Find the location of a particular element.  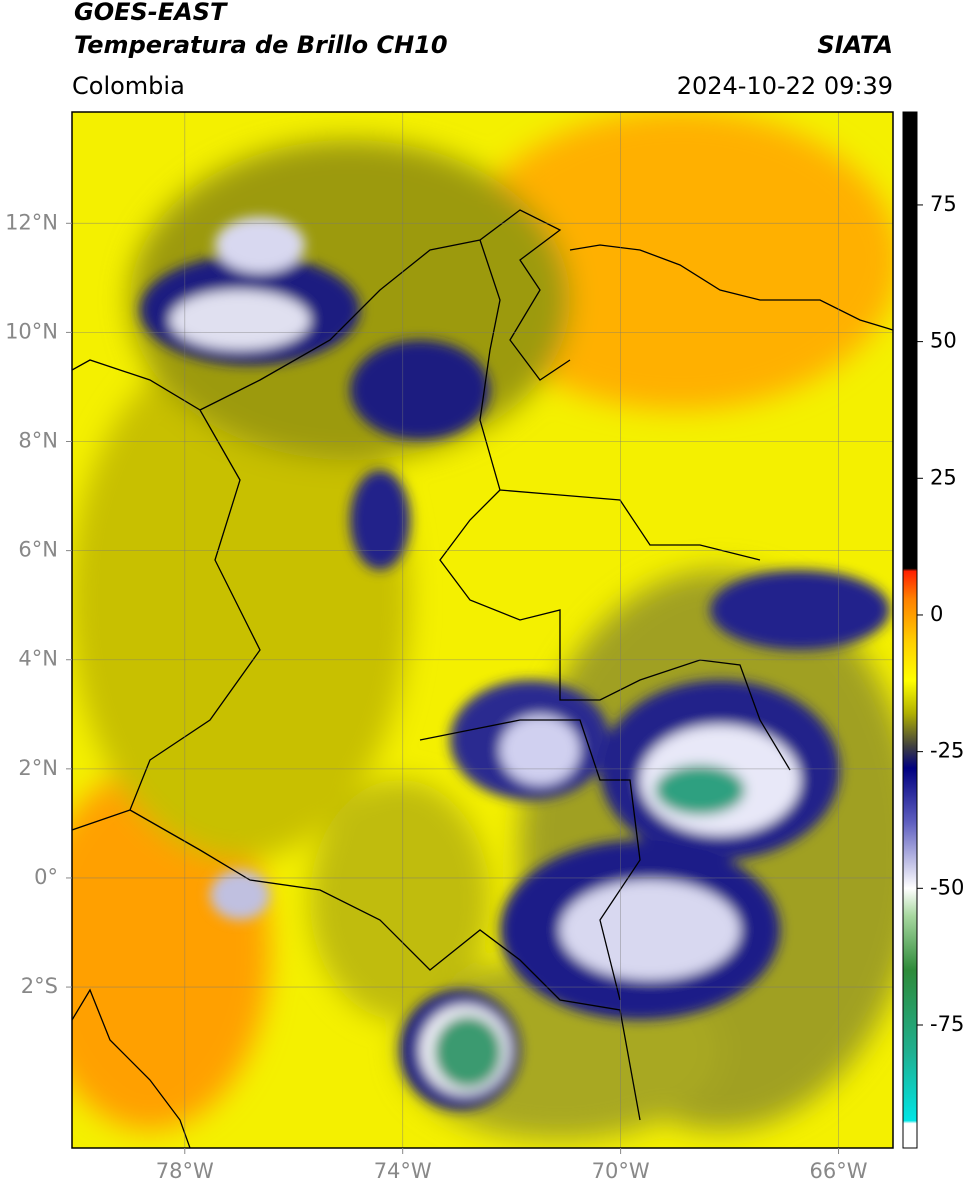

x-tick-label: 70°W is located at coordinates (621, 1171).